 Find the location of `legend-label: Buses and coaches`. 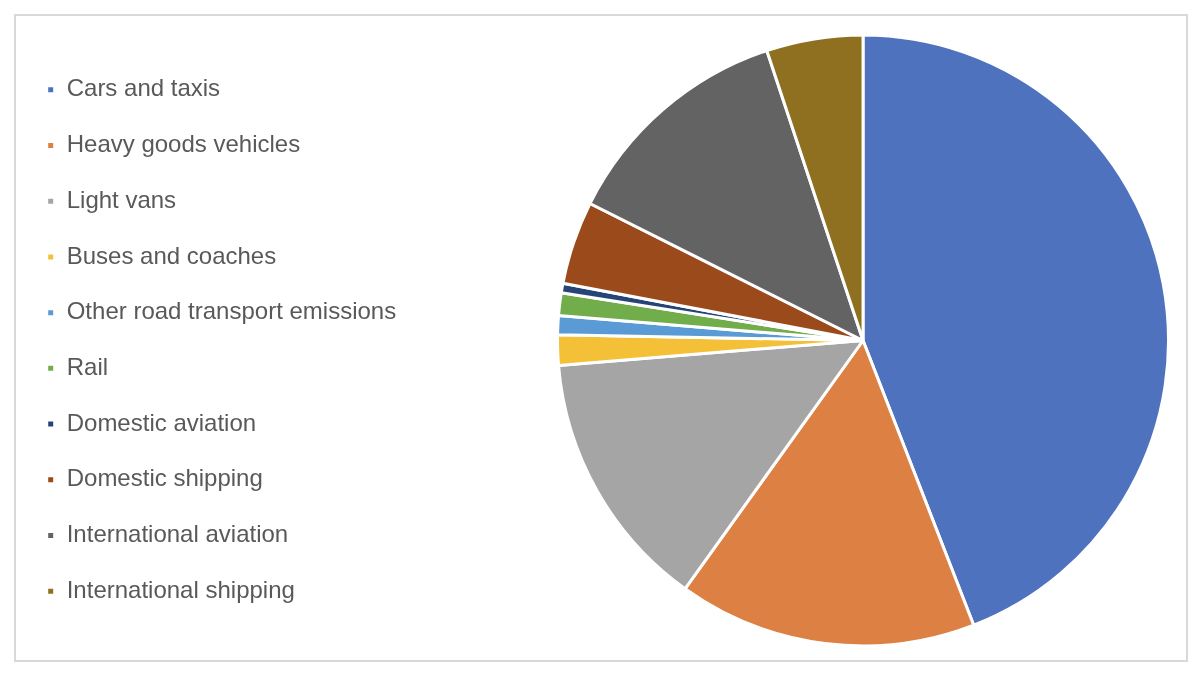

legend-label: Buses and coaches is located at coordinates (171, 255).